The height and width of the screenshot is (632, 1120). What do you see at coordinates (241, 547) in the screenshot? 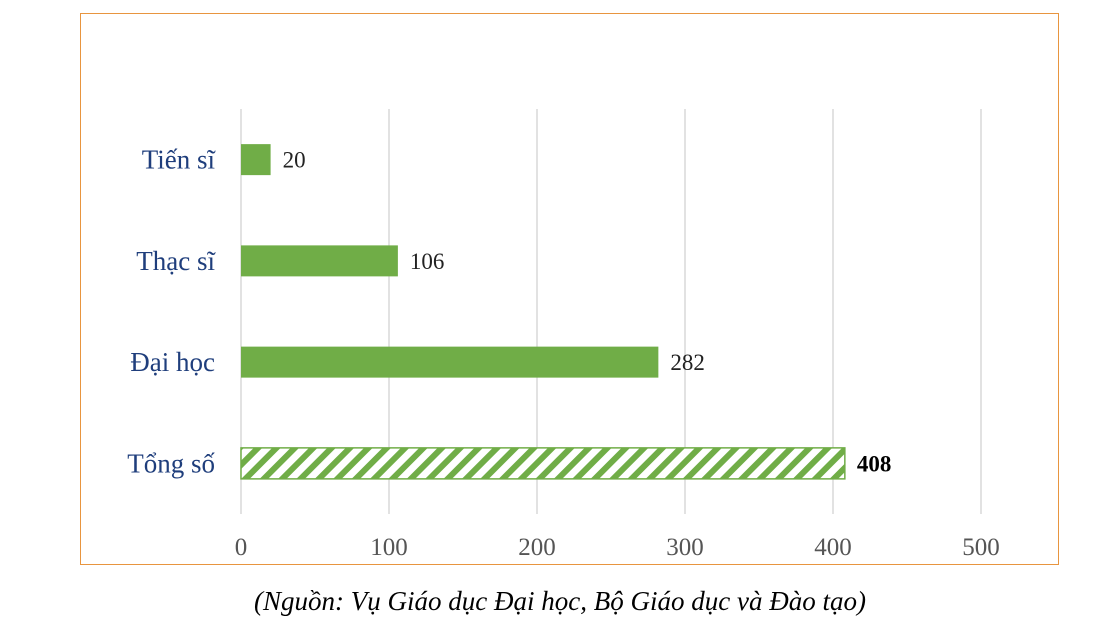
I see `x-tick-label: 0` at bounding box center [241, 547].